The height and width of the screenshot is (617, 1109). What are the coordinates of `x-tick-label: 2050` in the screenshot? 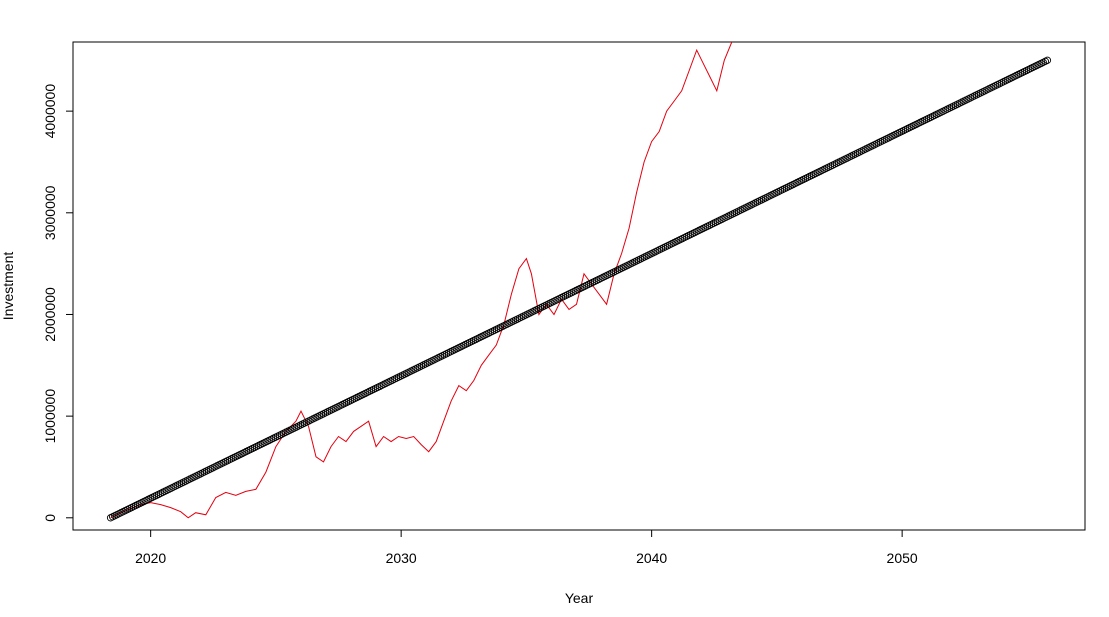 It's located at (902, 558).